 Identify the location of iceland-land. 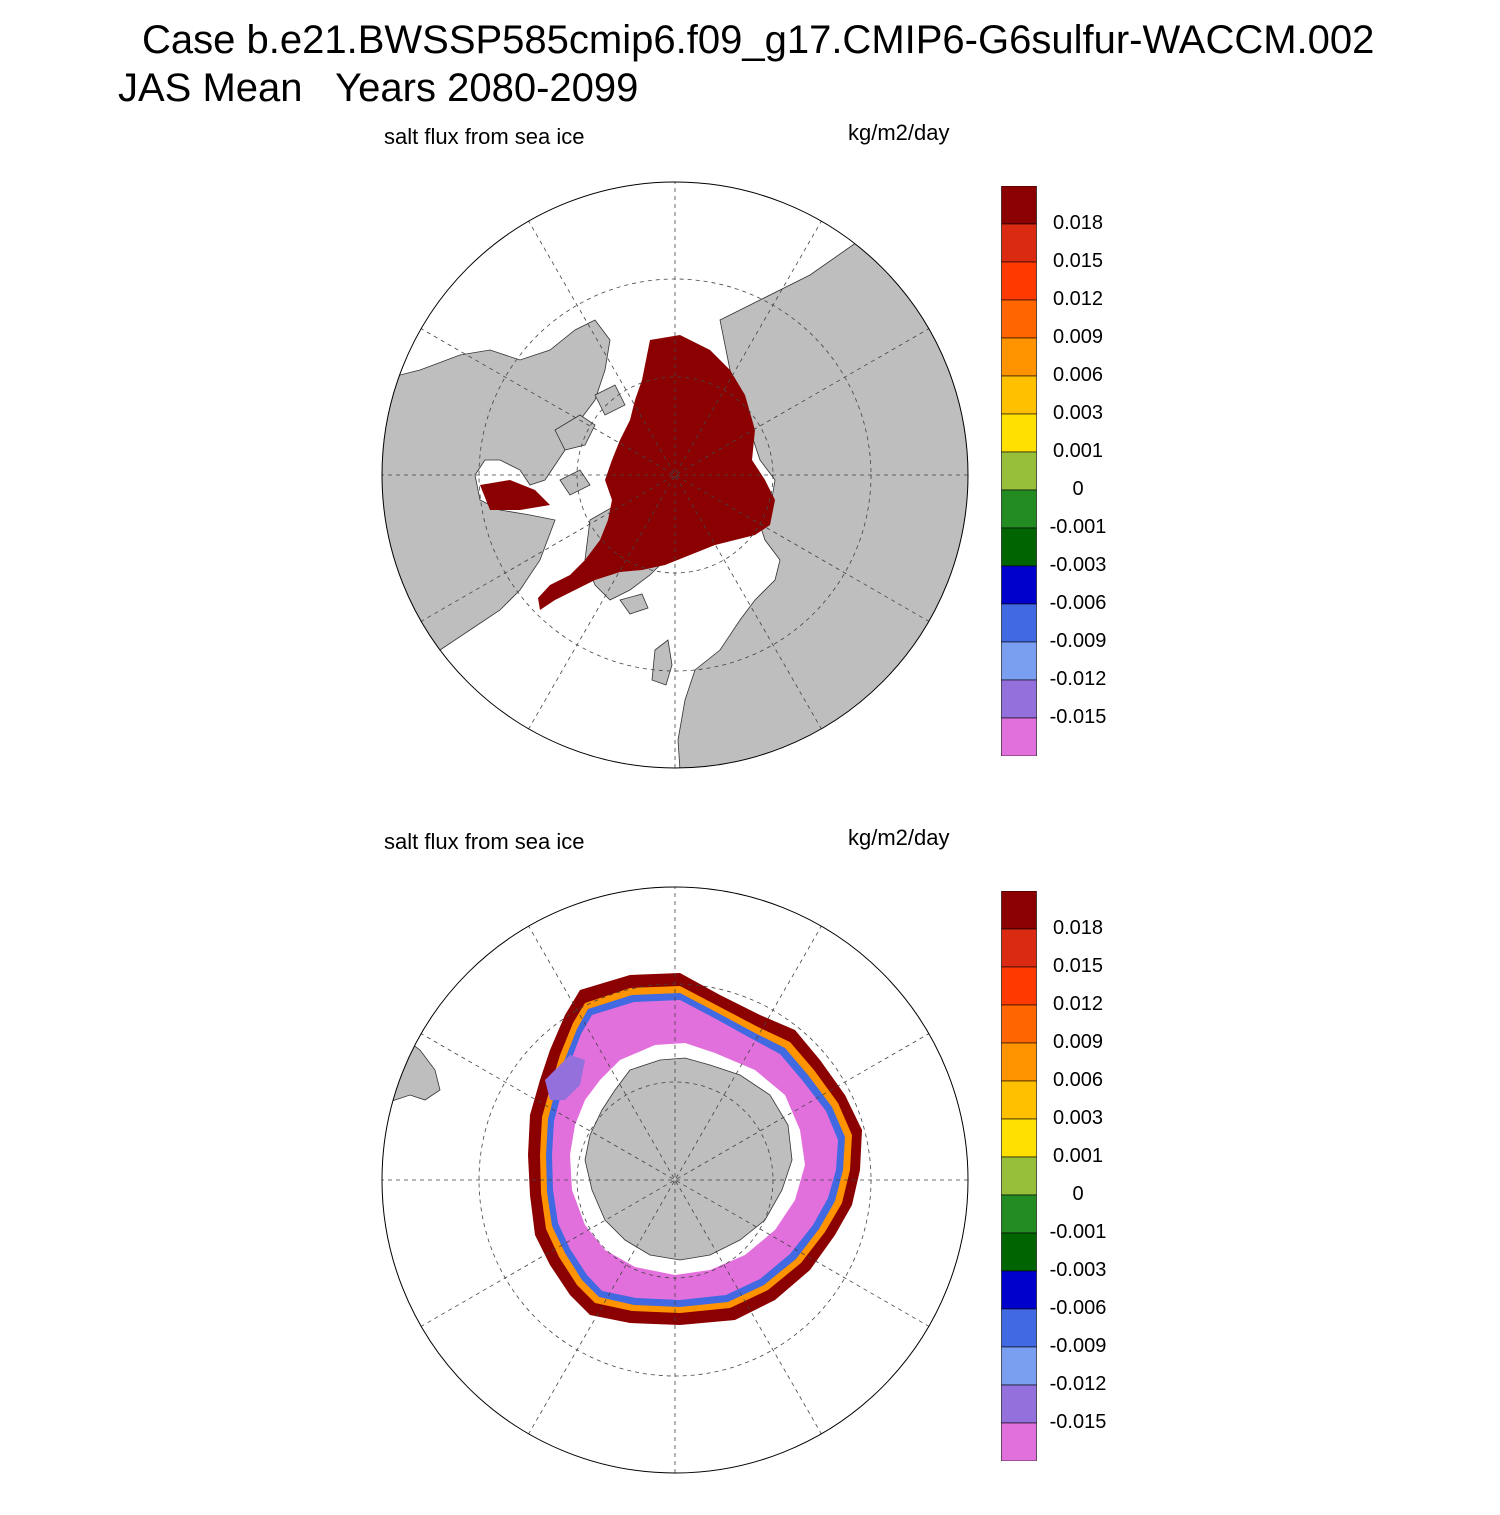
(634, 604).